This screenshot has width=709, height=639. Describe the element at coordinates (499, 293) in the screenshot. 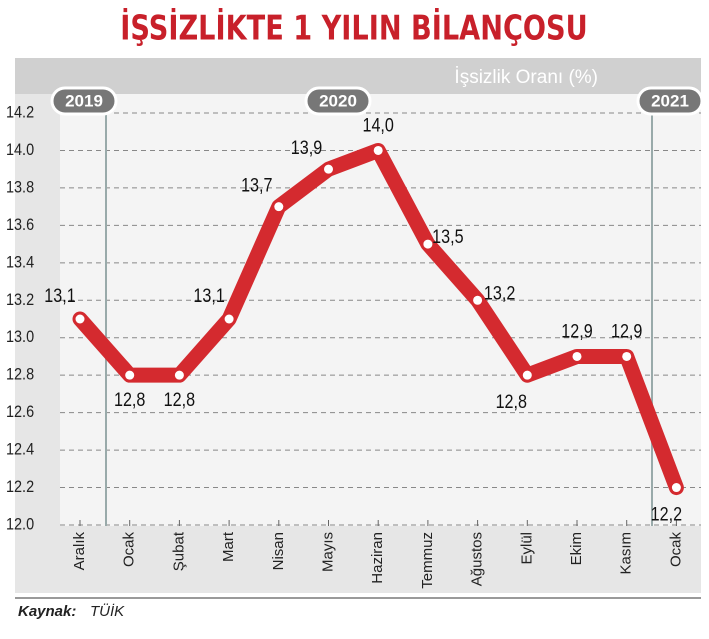

I see `value-label: 13,2` at that location.